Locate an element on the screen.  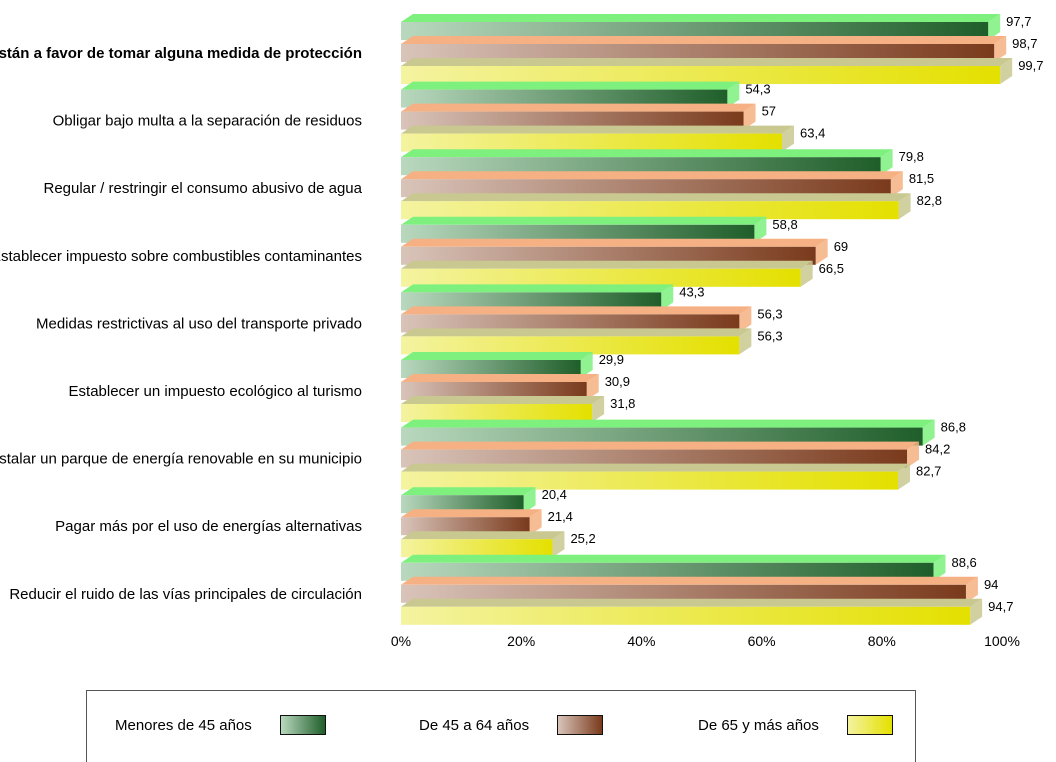
value-label: 30,9 is located at coordinates (617, 381).